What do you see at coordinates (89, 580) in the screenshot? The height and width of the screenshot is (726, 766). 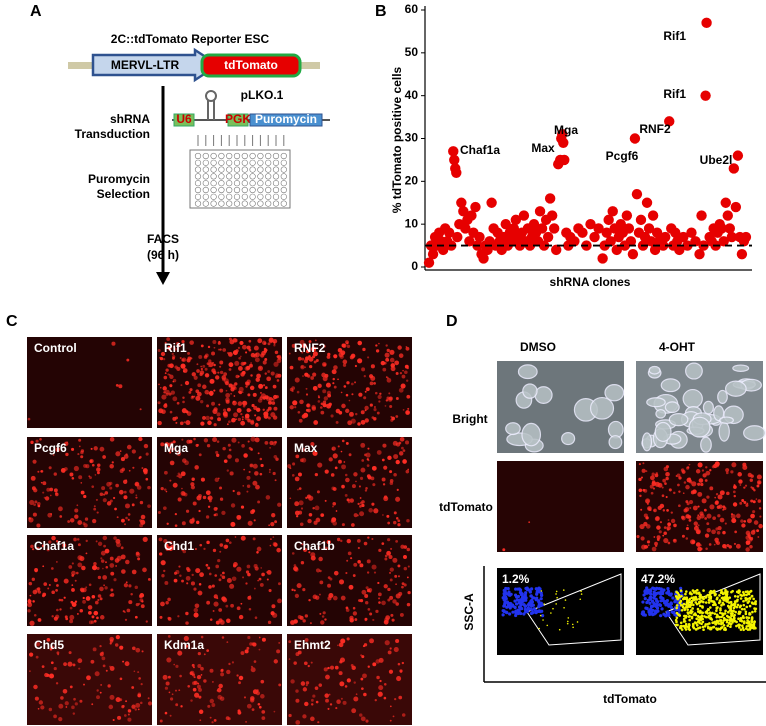 I see `fluorescence-image: Chaf1a` at bounding box center [89, 580].